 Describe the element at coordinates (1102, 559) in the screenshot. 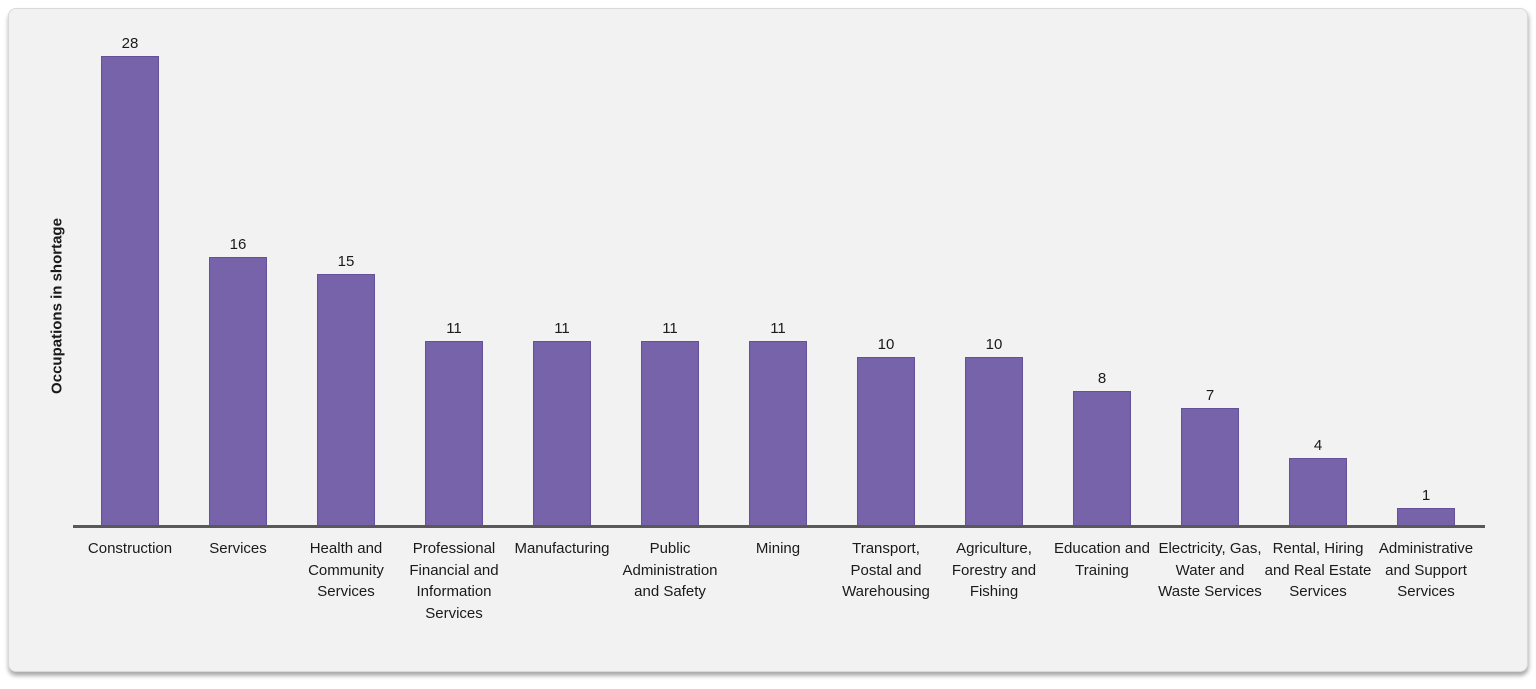

I see `category-label: Education and Training` at that location.